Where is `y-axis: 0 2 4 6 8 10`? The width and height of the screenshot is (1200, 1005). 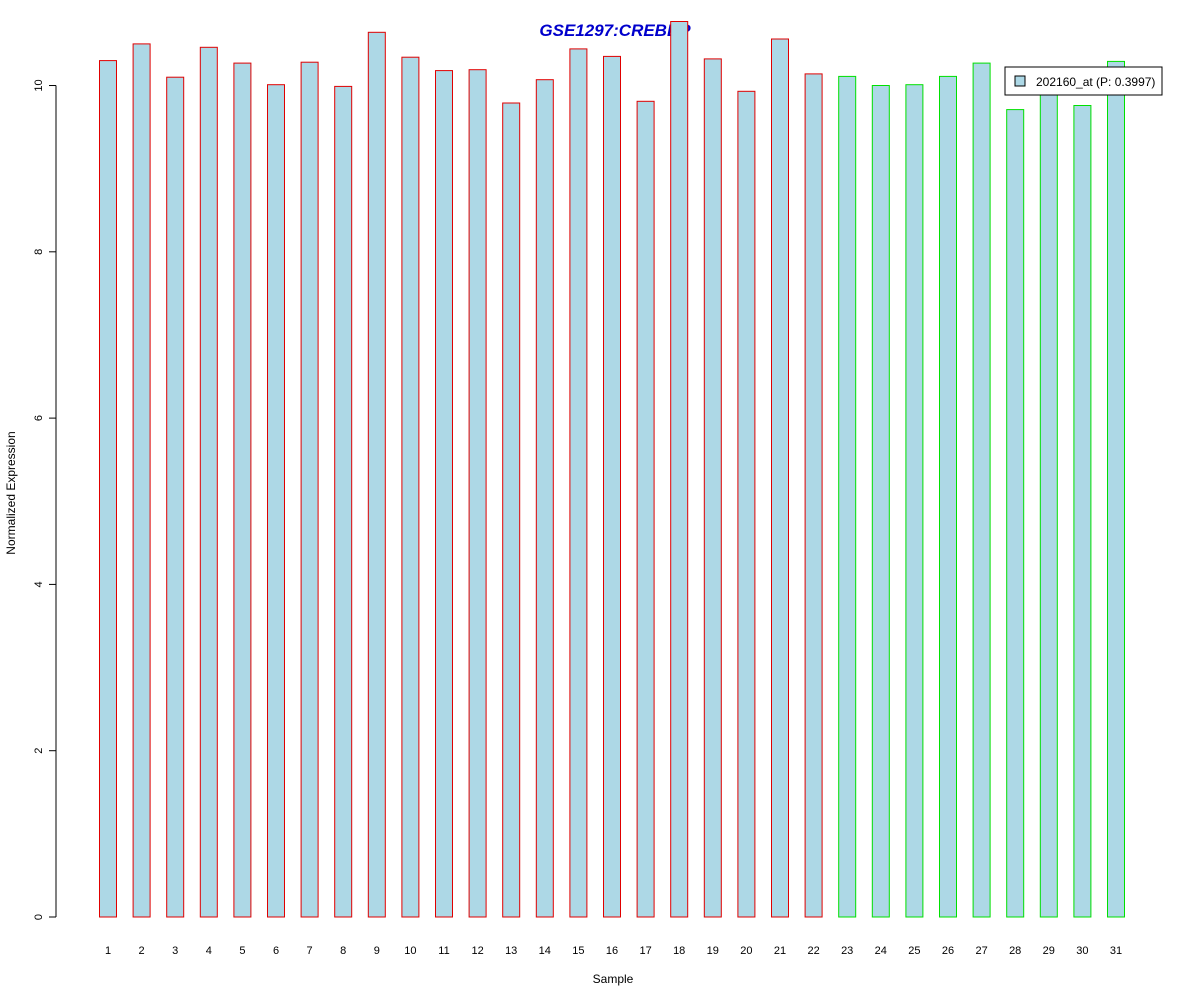 y-axis: 0 2 4 6 8 10 is located at coordinates (45, 499).